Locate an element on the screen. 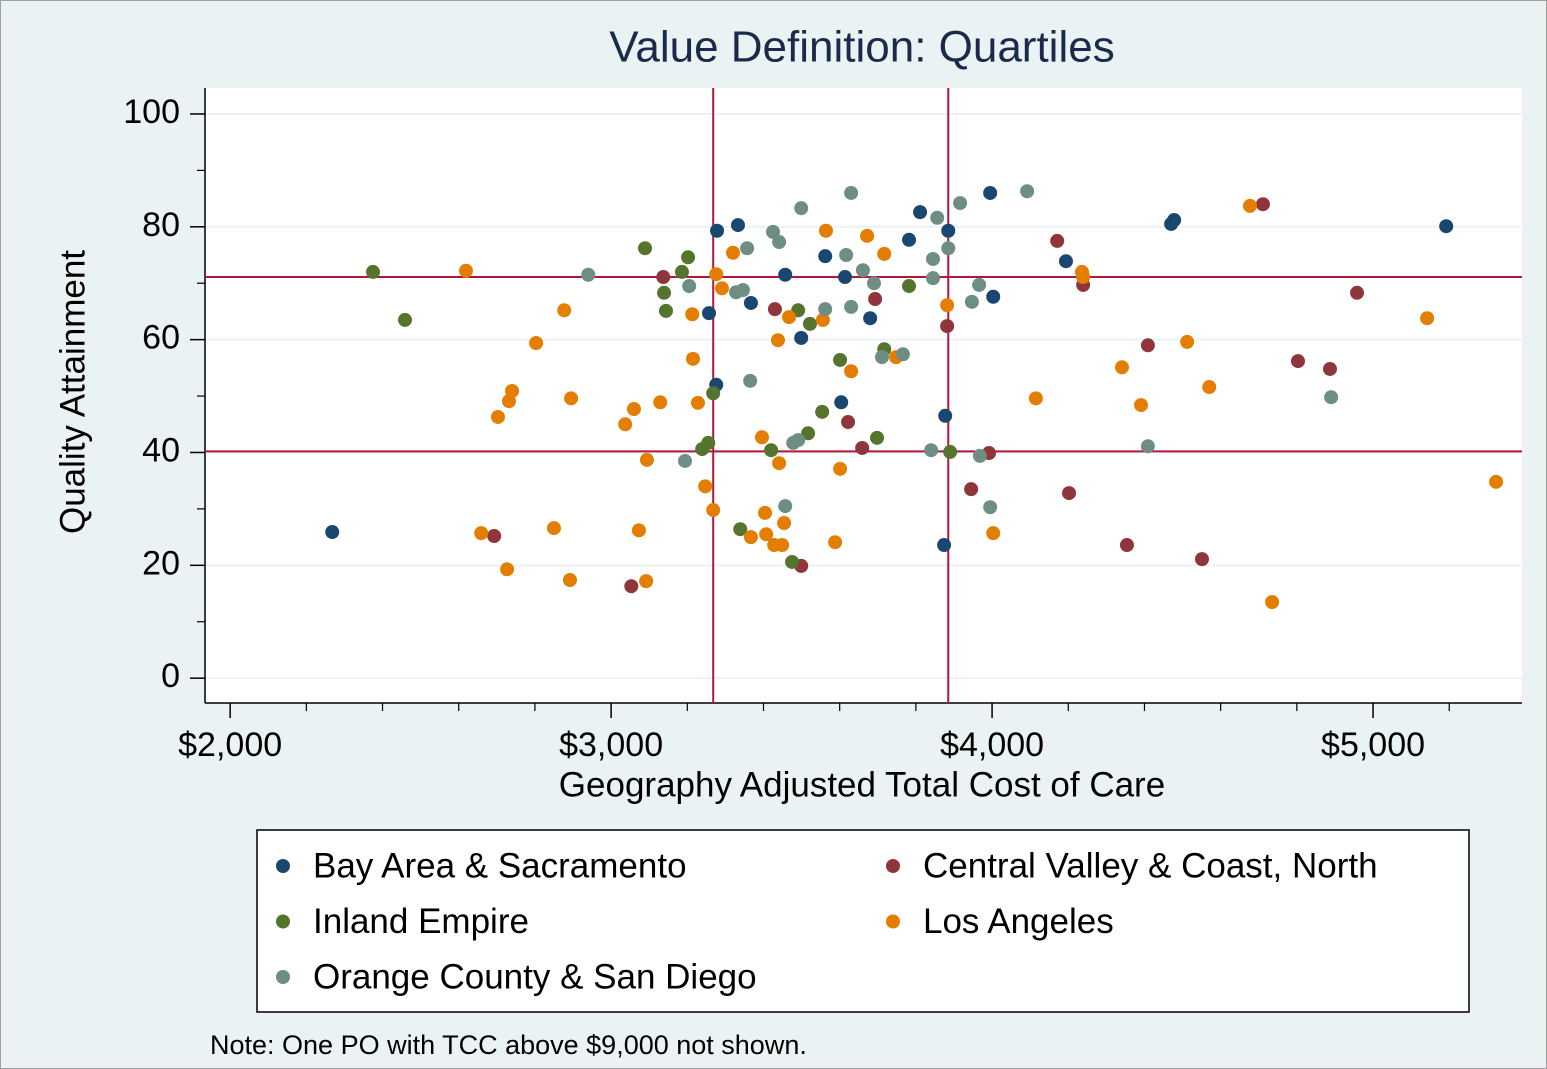 The image size is (1547, 1069). chart-title: Value Definition: Quartiles is located at coordinates (861, 47).